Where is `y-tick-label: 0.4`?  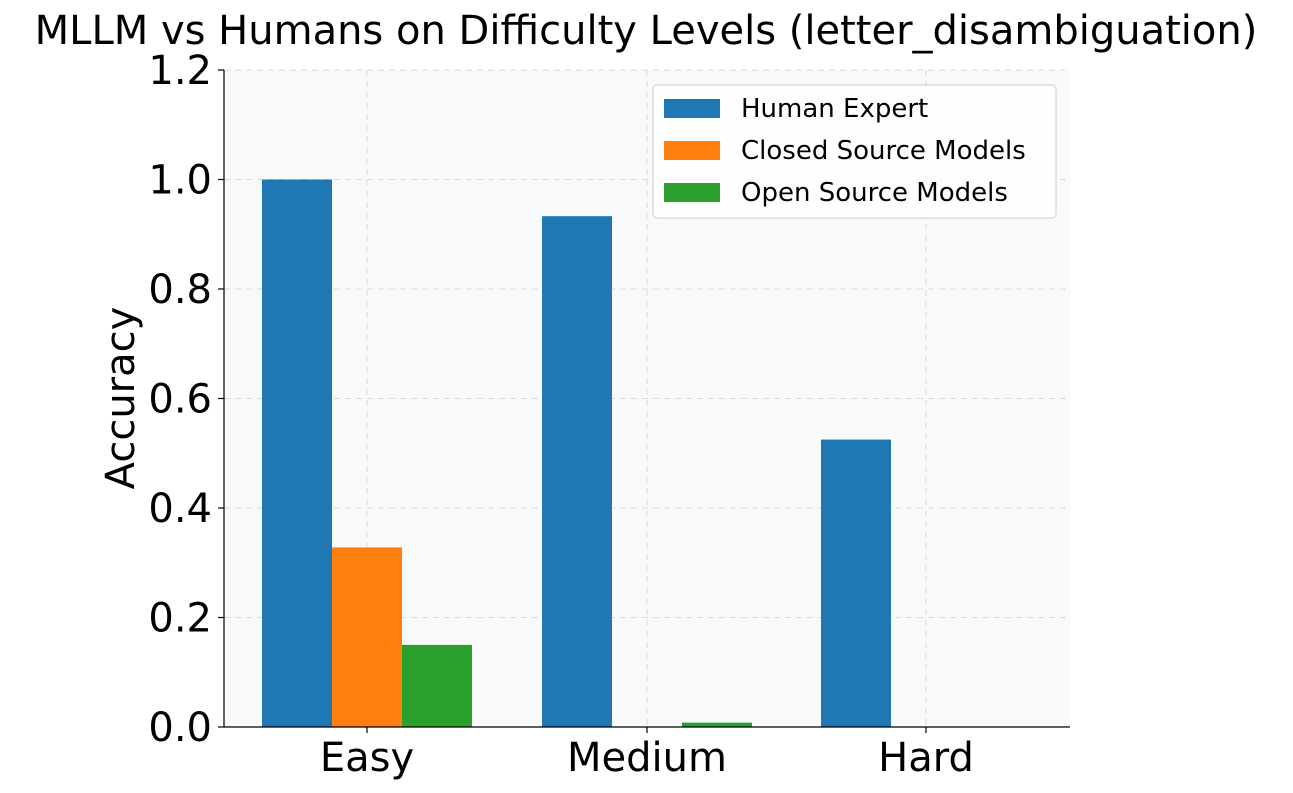 y-tick-label: 0.4 is located at coordinates (180, 509).